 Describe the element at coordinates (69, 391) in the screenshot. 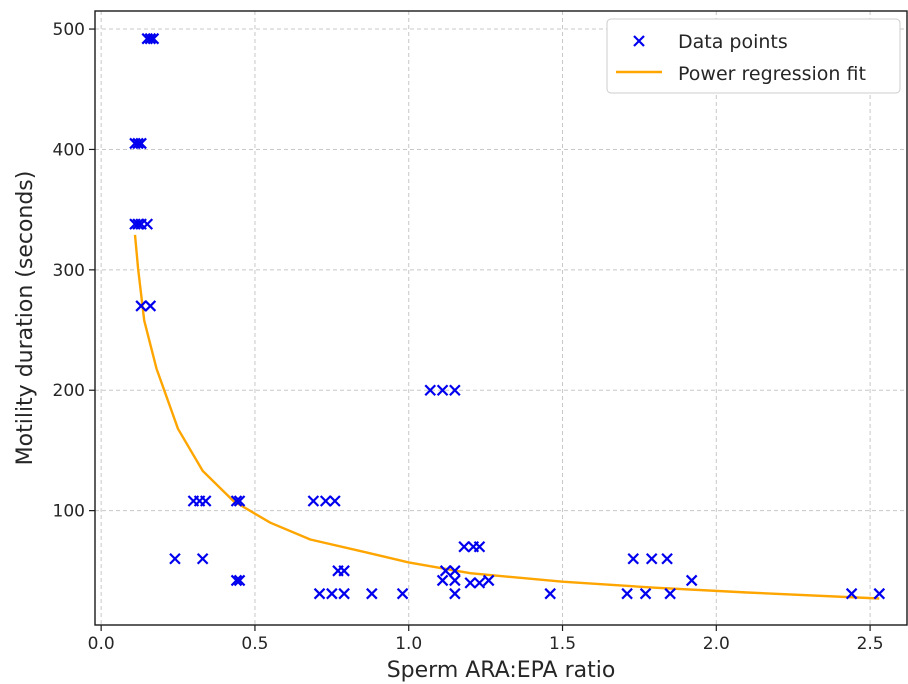

I see `y-tick-label: 200` at that location.